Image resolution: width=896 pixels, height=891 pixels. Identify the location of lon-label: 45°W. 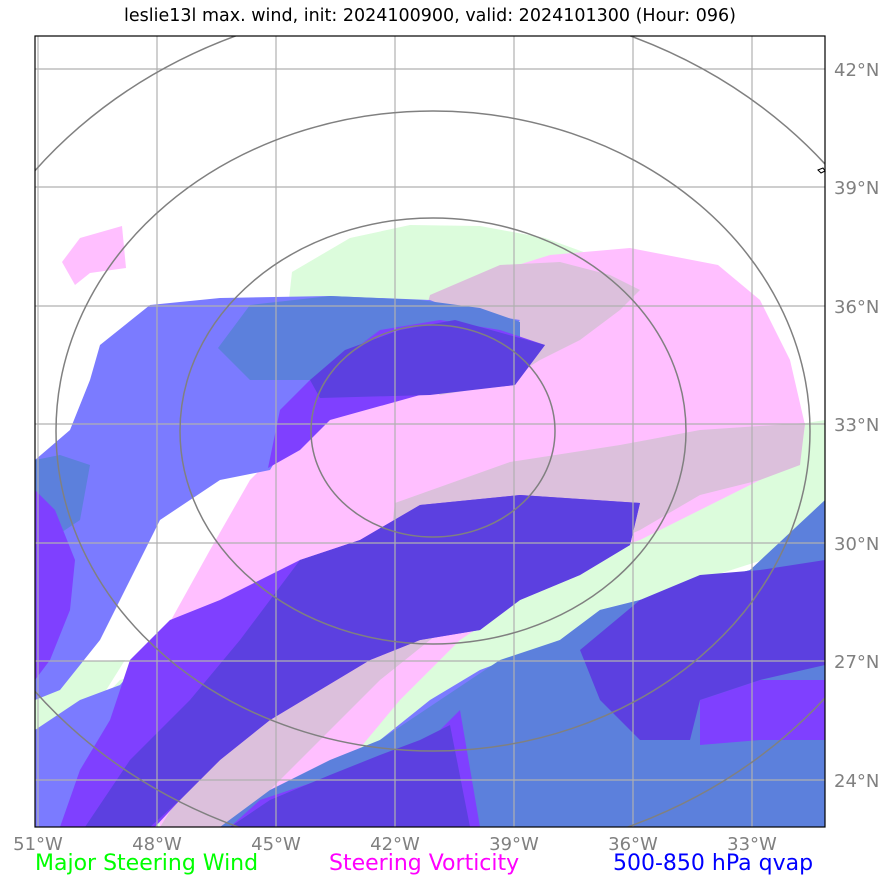
(276, 844).